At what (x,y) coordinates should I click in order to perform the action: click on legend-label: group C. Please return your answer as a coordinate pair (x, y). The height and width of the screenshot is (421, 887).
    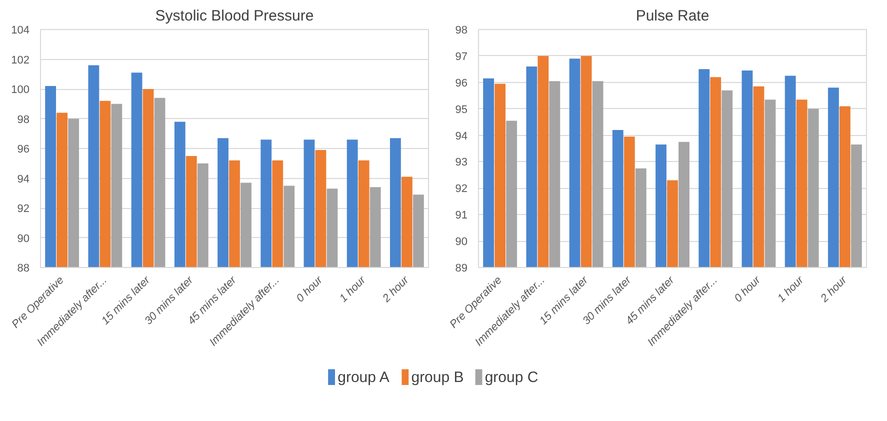
    Looking at the image, I should click on (511, 377).